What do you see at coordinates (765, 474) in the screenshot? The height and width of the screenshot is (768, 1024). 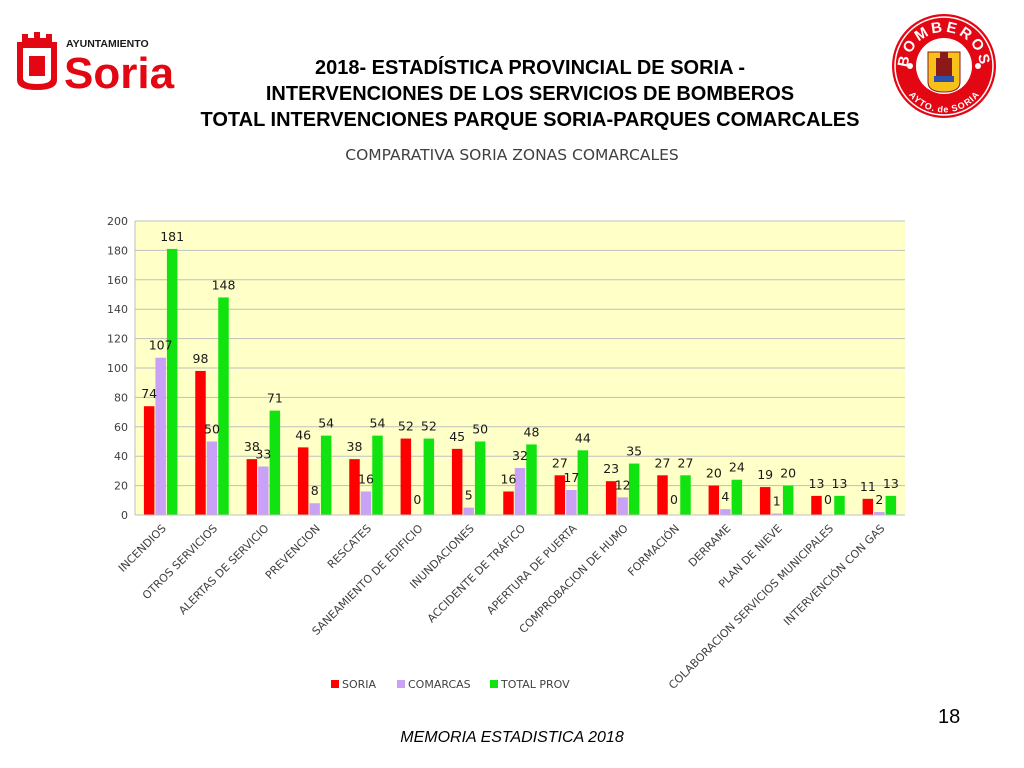 I see `data-label: 19` at bounding box center [765, 474].